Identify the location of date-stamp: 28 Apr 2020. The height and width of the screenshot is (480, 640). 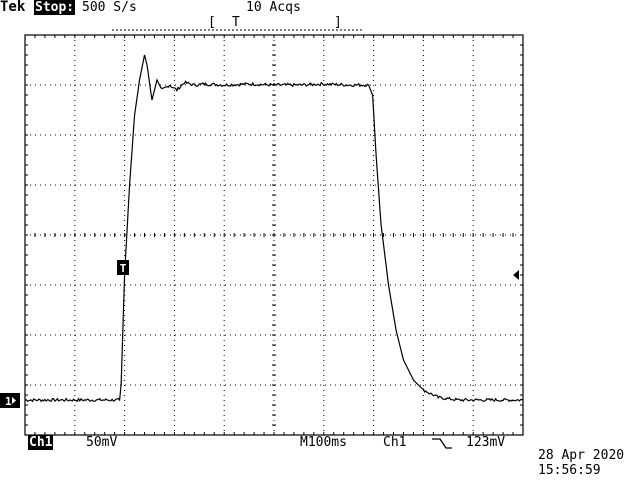
(581, 455).